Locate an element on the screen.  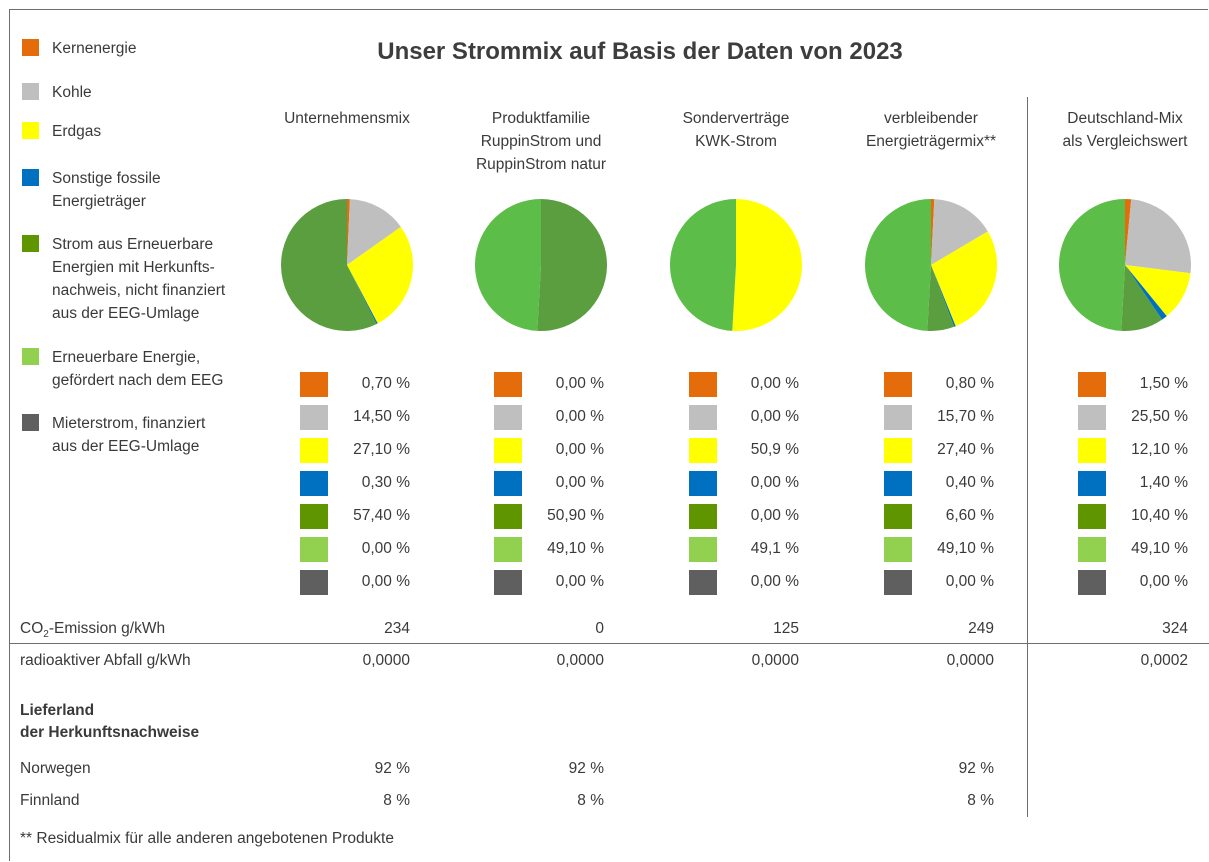
co2-value: 234 is located at coordinates (397, 628).